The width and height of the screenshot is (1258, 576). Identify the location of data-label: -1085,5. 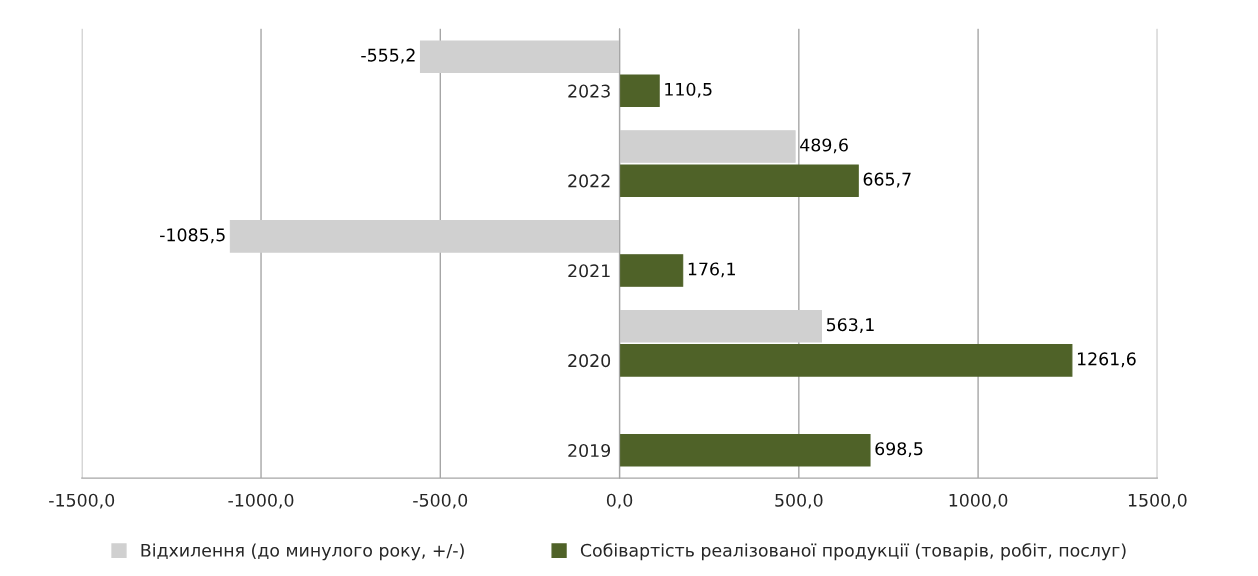
(192, 236).